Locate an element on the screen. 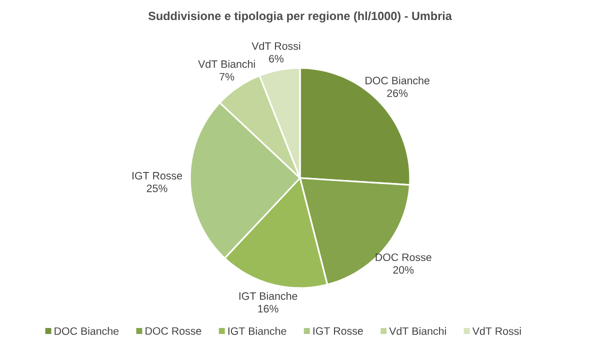 This screenshot has height=349, width=600. slice-label: VdT Bianchi is located at coordinates (226, 64).